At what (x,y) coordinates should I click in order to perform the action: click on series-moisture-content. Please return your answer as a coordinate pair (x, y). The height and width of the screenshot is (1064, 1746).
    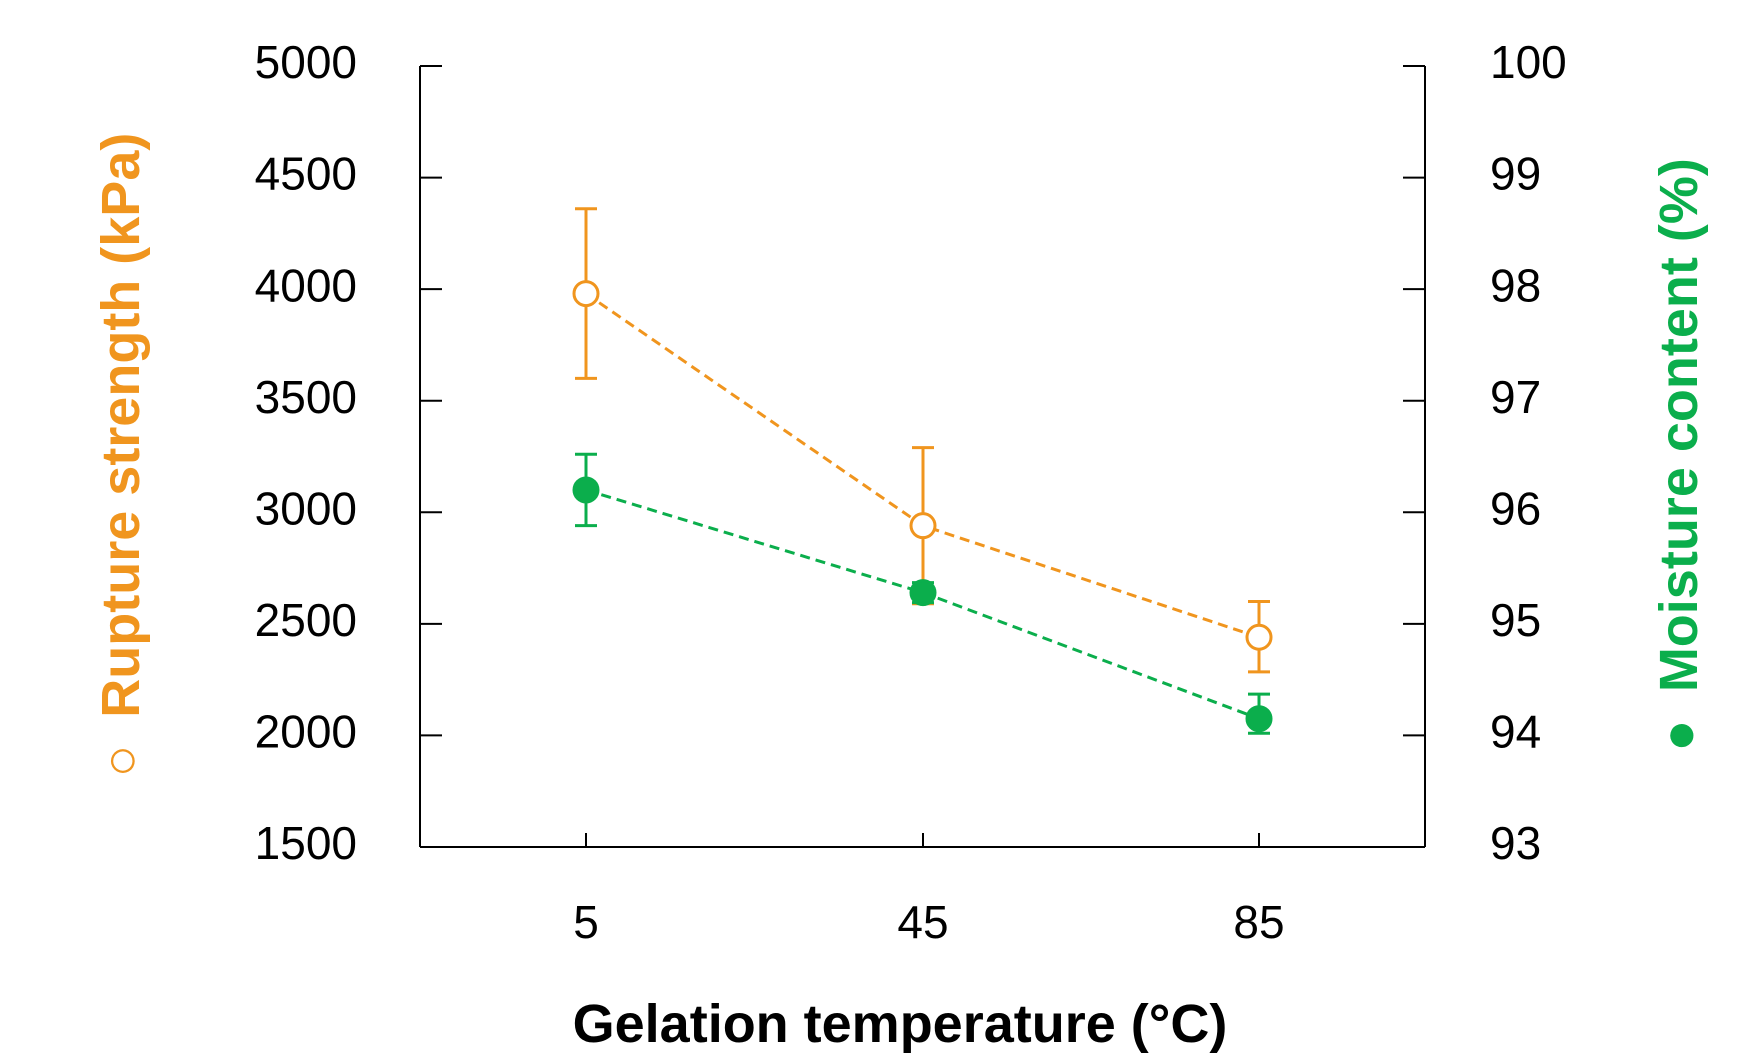
    Looking at the image, I should click on (922, 593).